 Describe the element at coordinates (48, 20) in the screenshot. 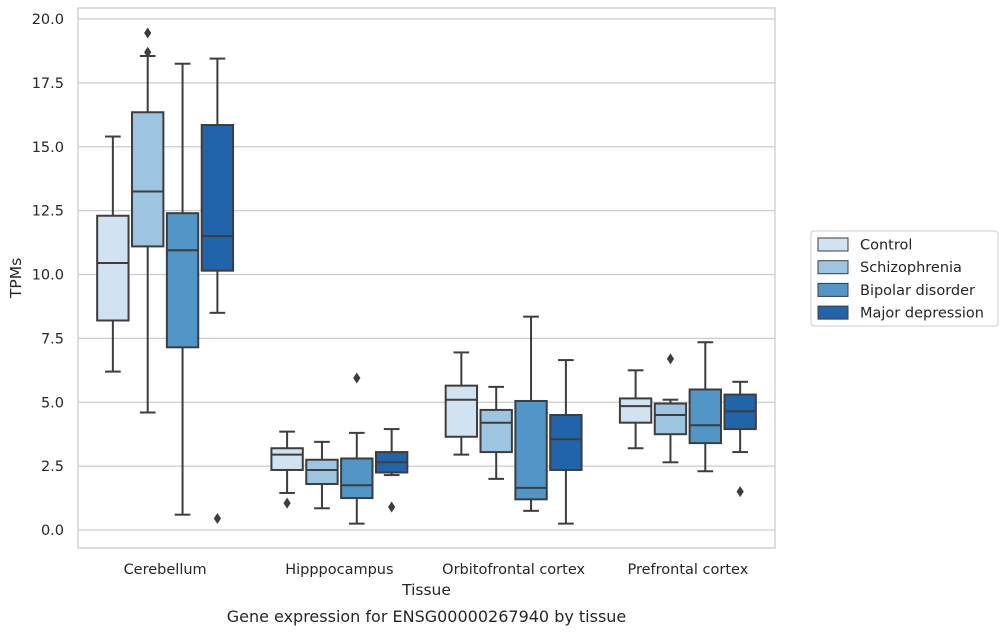

I see `y-tick-label: 20.0` at that location.